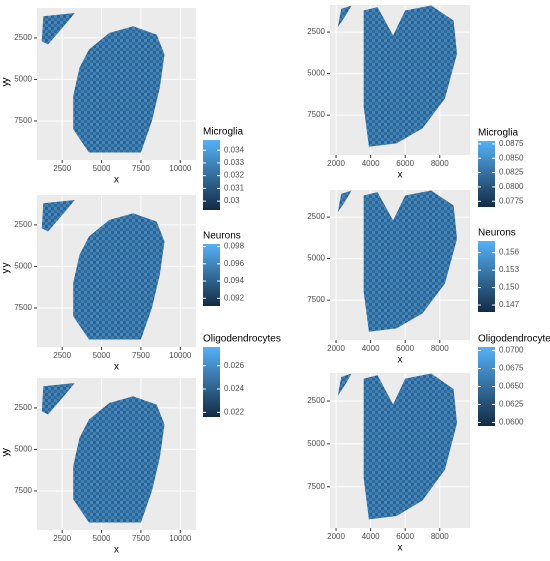 This screenshot has height=561, width=550. I want to click on legend-tick-label: 0.0875, so click(511, 143).